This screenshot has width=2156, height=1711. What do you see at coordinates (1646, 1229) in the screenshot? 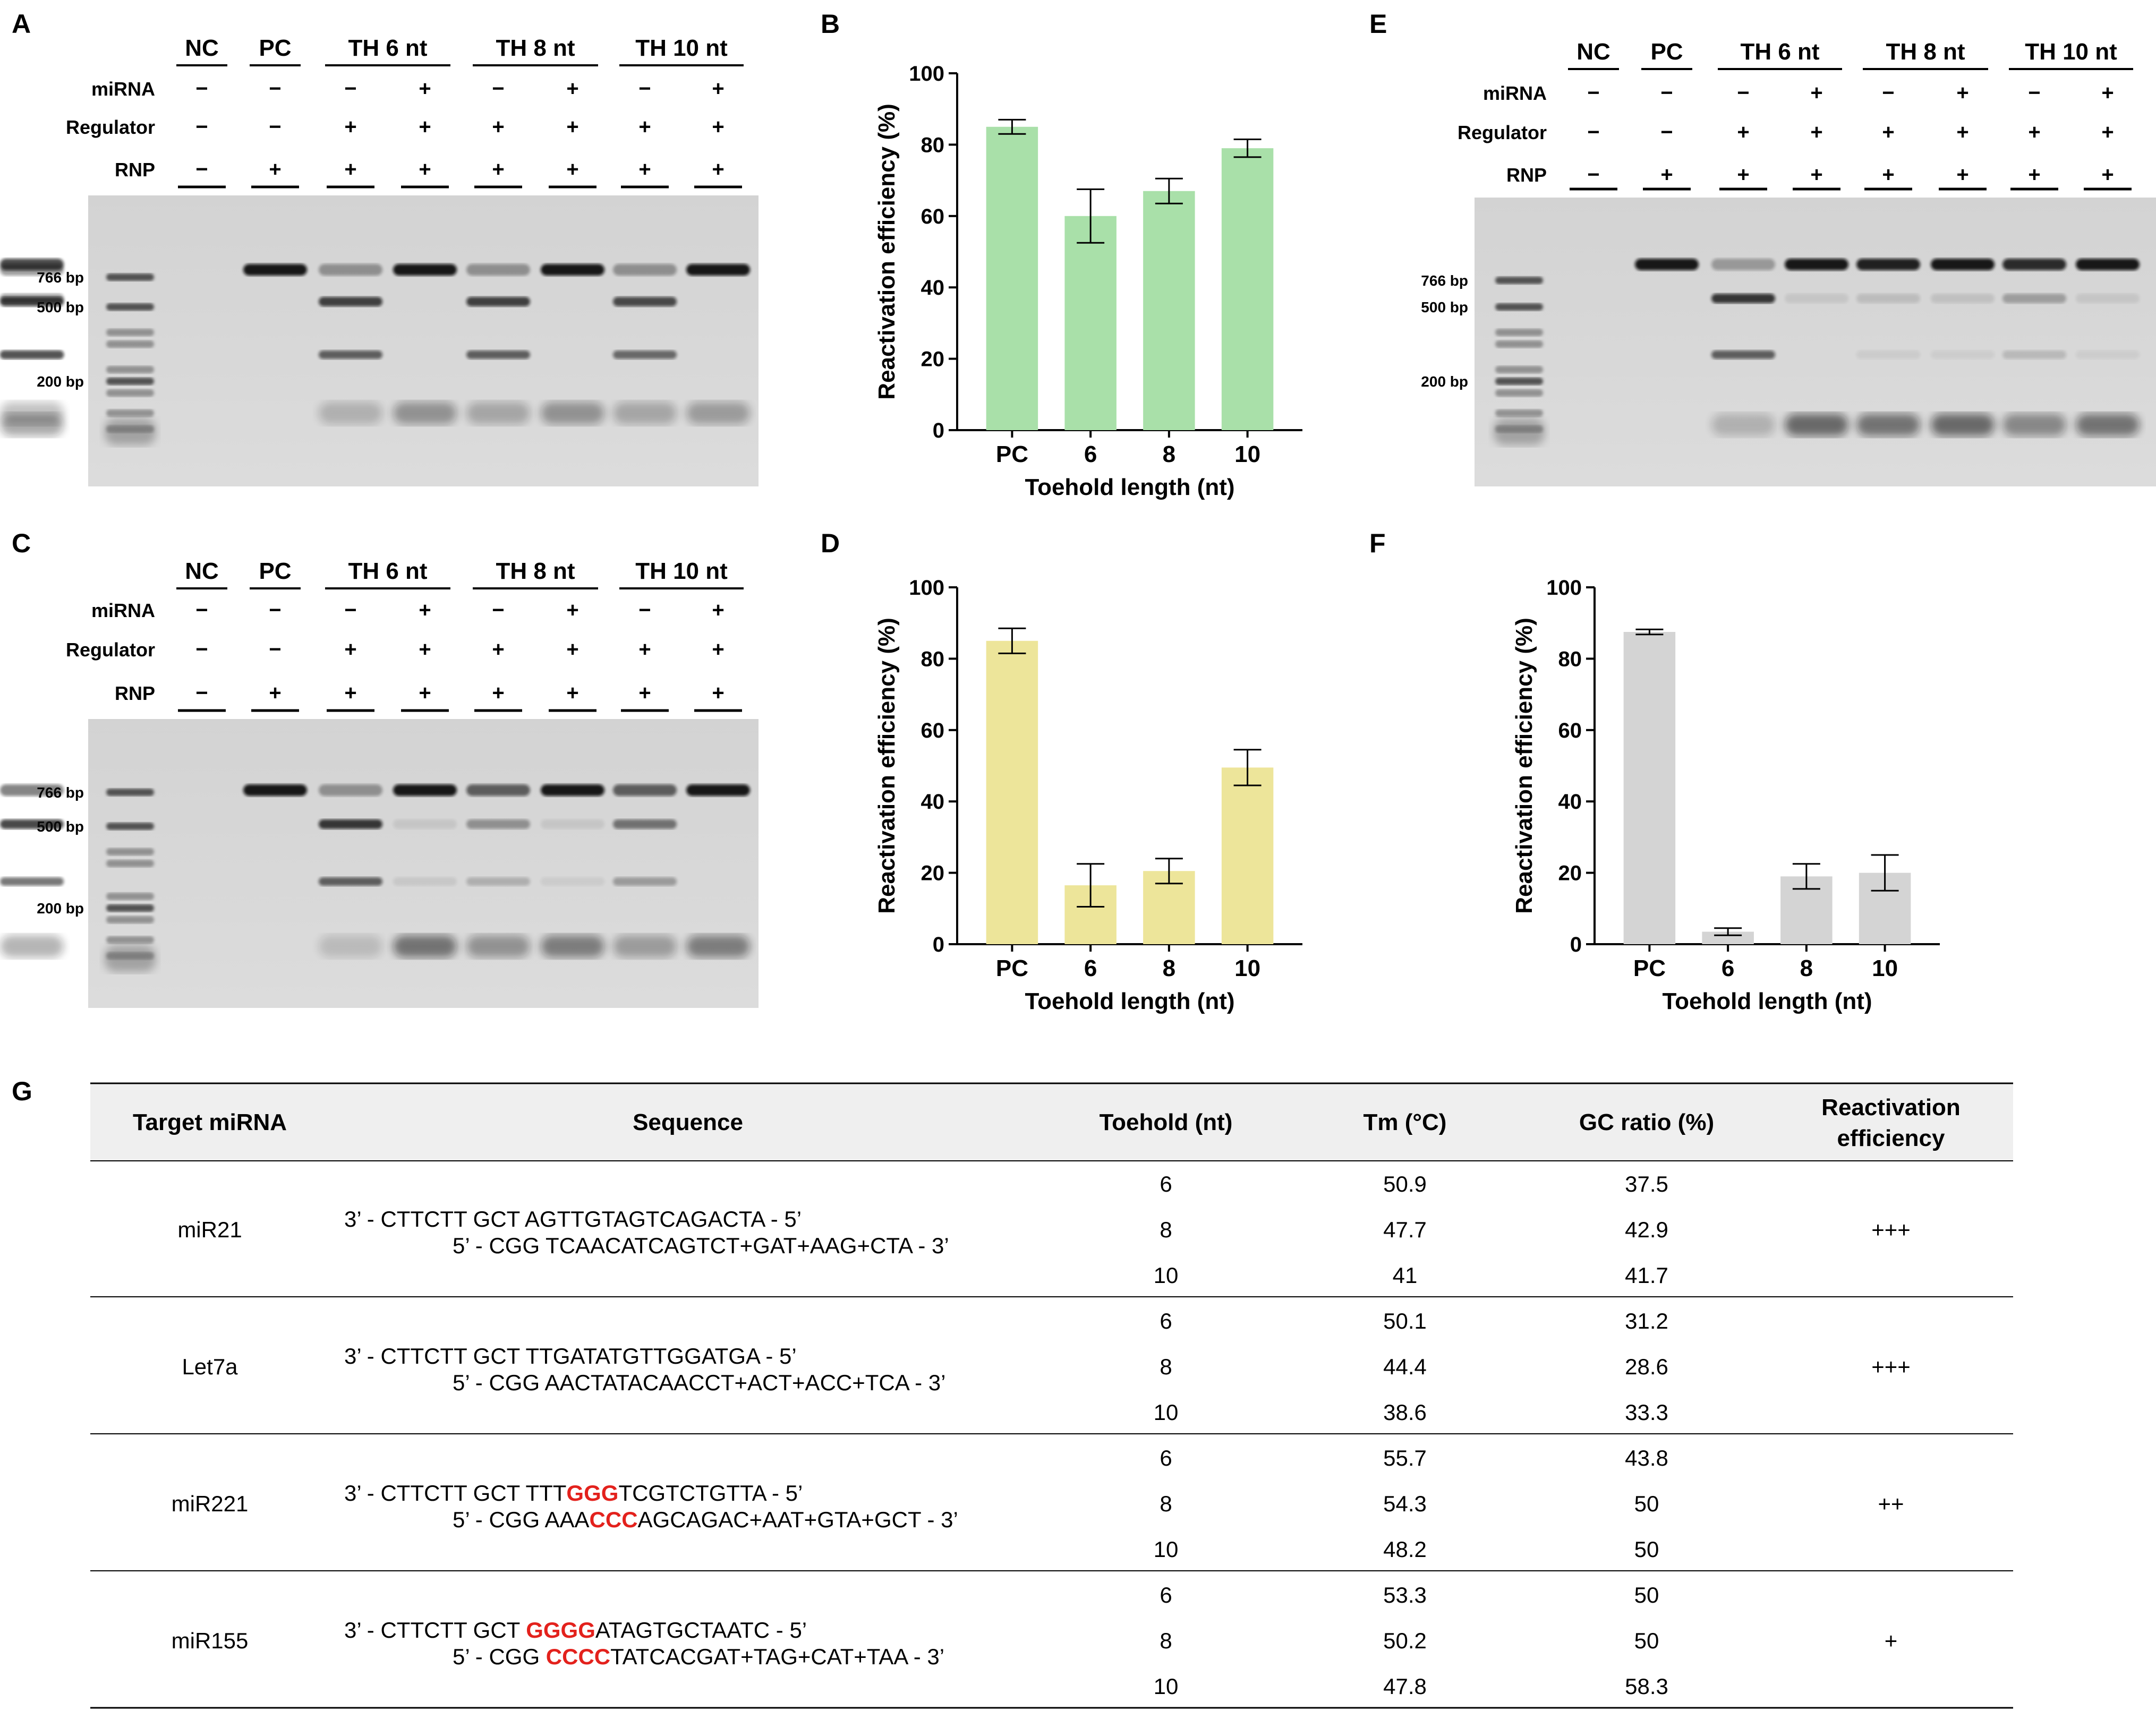
I see `cell-gc: 42.9` at bounding box center [1646, 1229].